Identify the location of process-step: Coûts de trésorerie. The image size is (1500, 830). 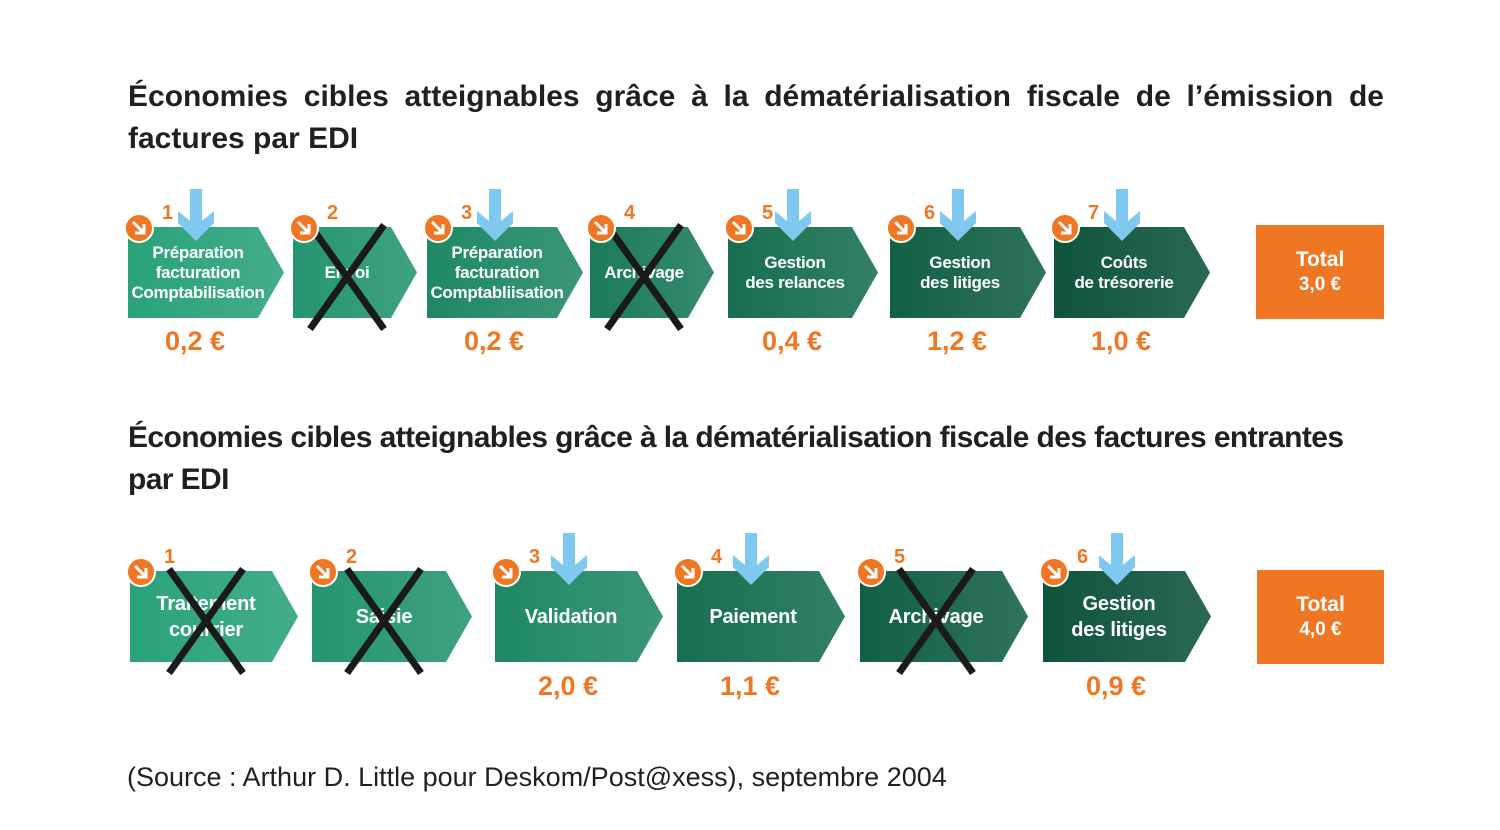
(1132, 253).